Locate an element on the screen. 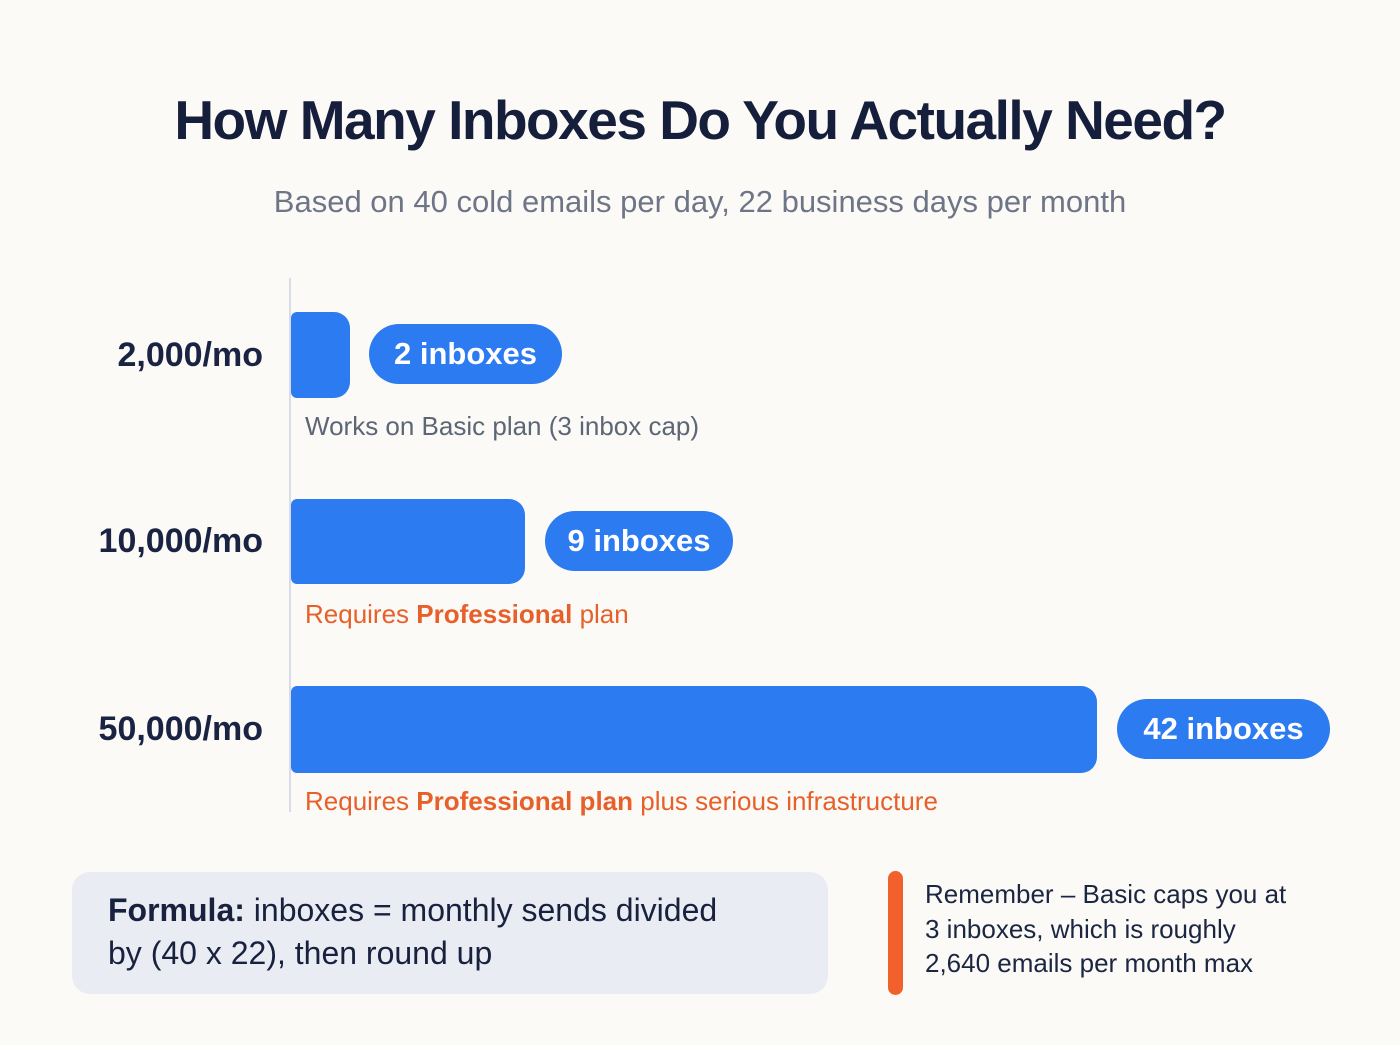 The height and width of the screenshot is (1045, 1400). bar-2000 is located at coordinates (320, 355).